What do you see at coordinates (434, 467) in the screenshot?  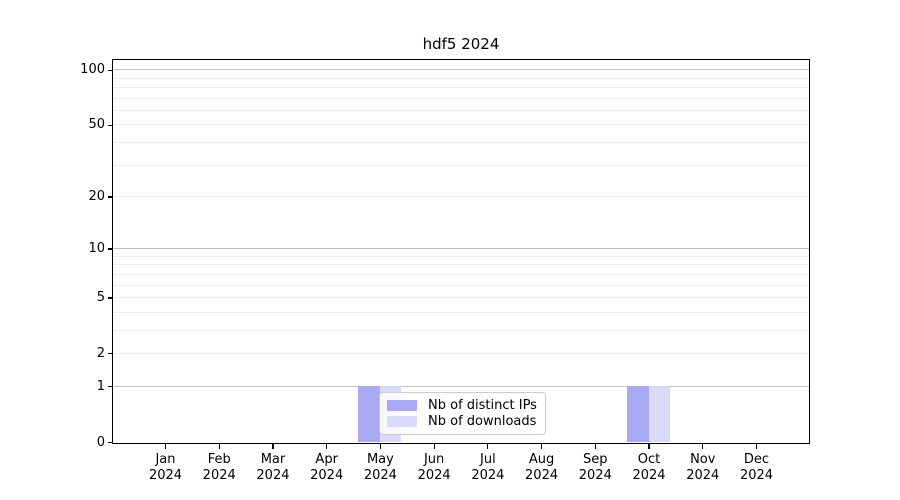 I see `x-tick-label: Jun 2024` at bounding box center [434, 467].